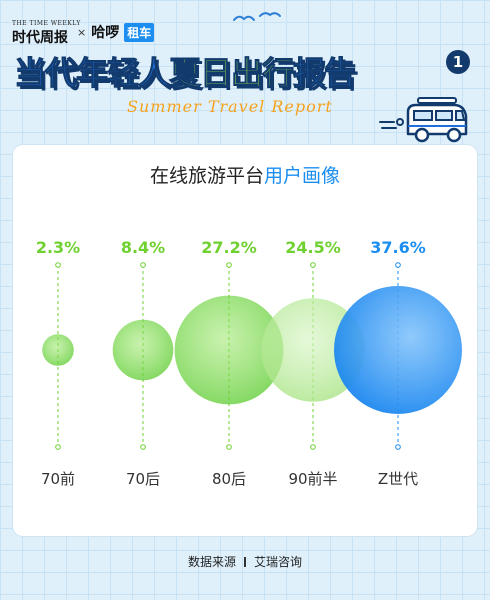  I want to click on time-weekly-logo-en: THE TIME WEEKLY, so click(46, 23).